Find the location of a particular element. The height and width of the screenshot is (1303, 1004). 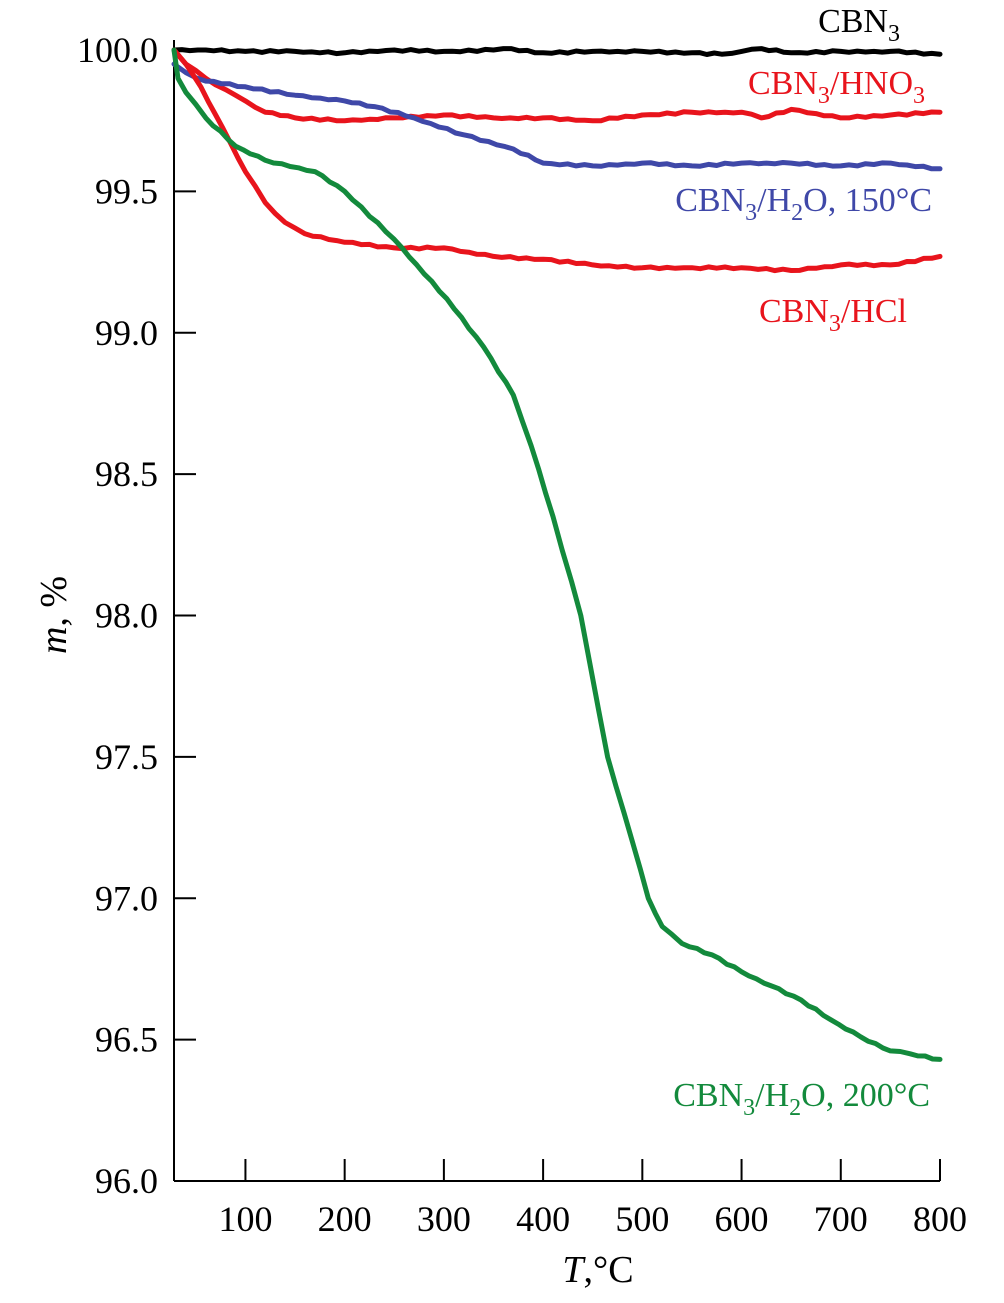

series-label-4: CBN3/H2O, 200°C is located at coordinates (801, 1099).